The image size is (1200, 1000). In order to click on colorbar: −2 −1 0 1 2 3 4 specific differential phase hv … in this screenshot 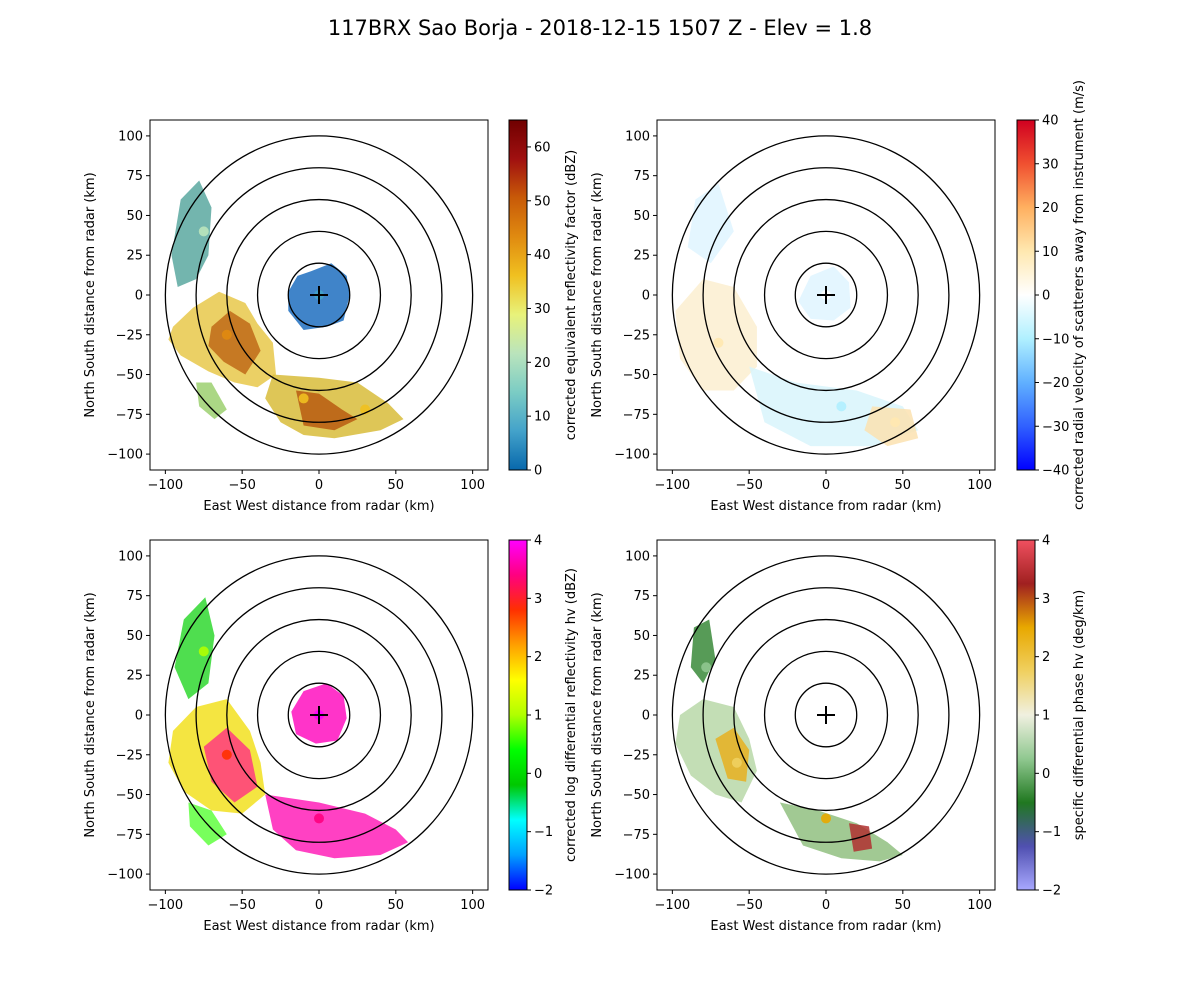, I will do `click(1051, 716)`.